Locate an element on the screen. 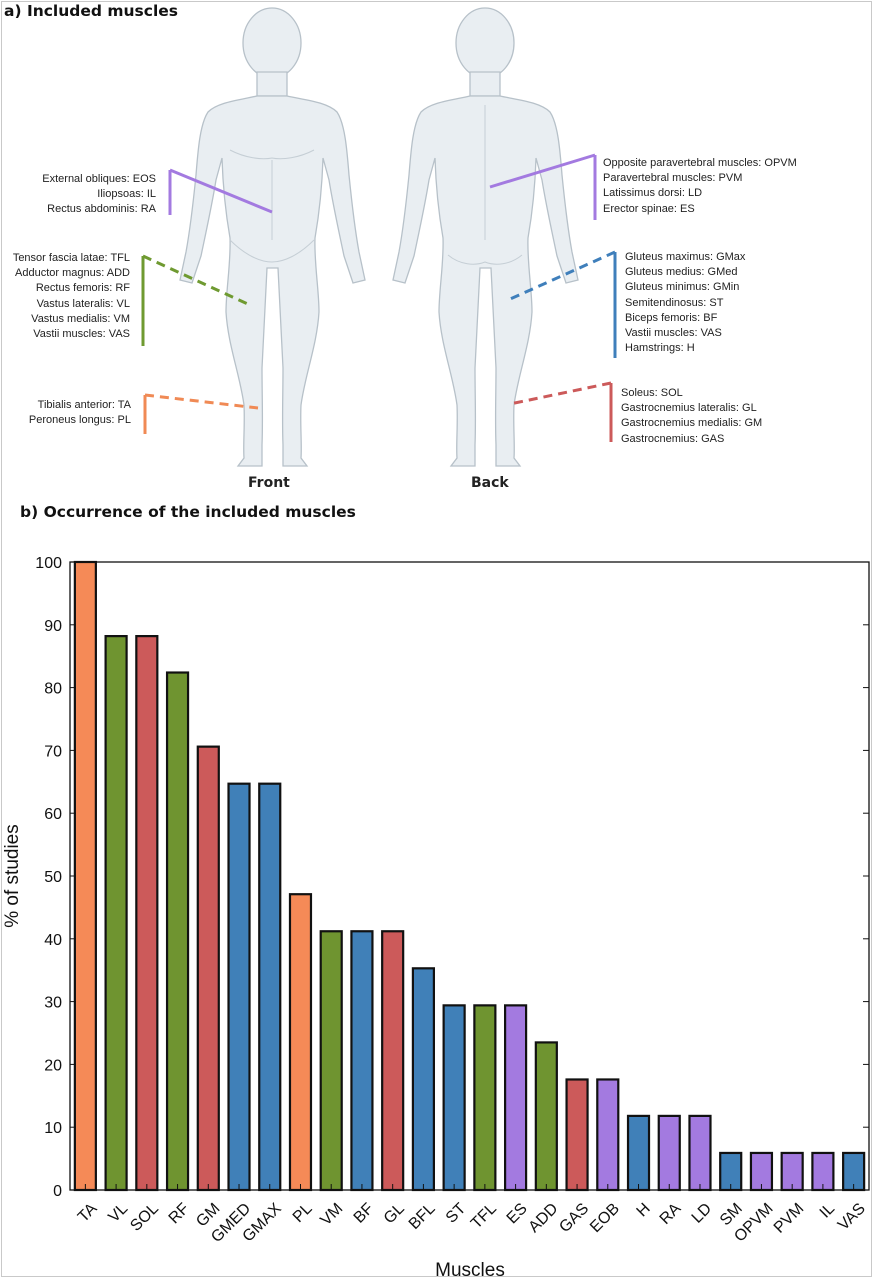 The image size is (875, 1280). label-gmax: Gluteus maximus: GMax is located at coordinates (685, 257).